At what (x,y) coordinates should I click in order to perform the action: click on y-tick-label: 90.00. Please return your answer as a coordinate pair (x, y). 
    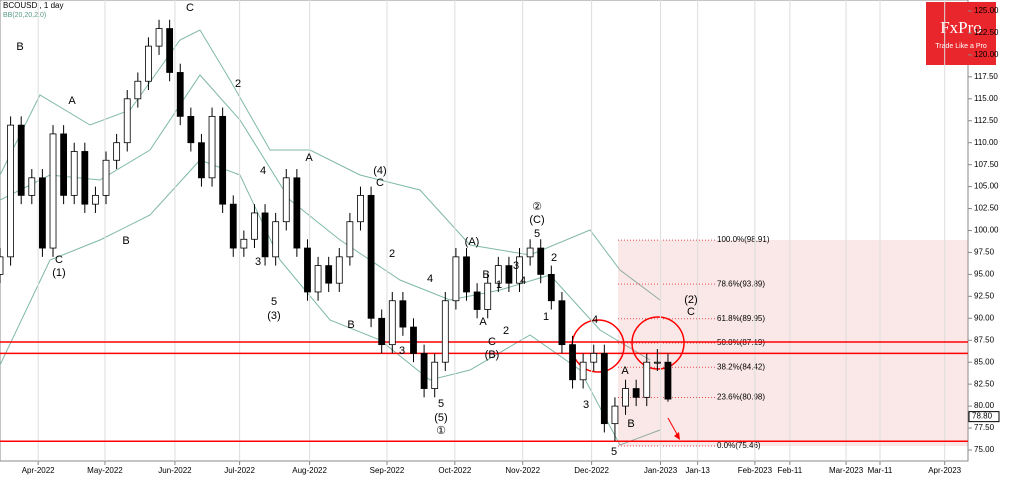
    Looking at the image, I should click on (984, 317).